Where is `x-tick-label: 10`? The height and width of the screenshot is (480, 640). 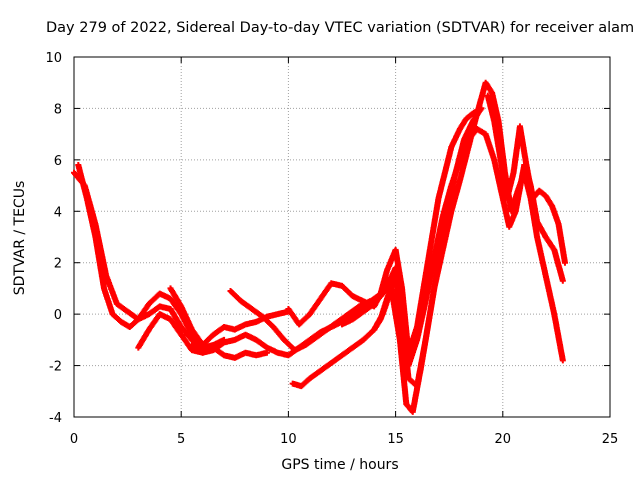
x-tick-label: 10 is located at coordinates (288, 439).